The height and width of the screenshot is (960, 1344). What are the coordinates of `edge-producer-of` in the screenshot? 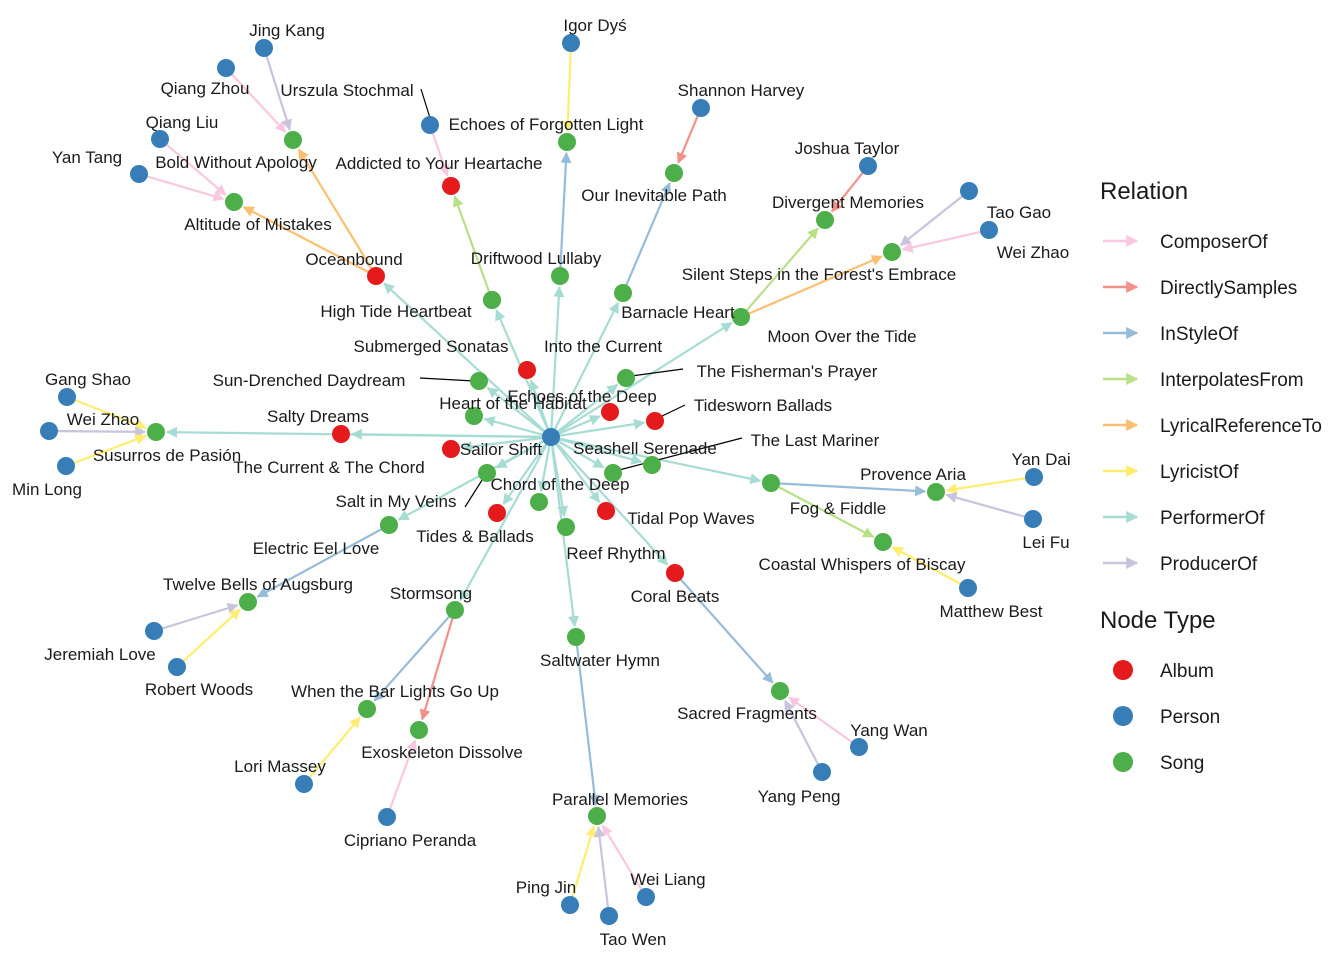 It's located at (277, 89).